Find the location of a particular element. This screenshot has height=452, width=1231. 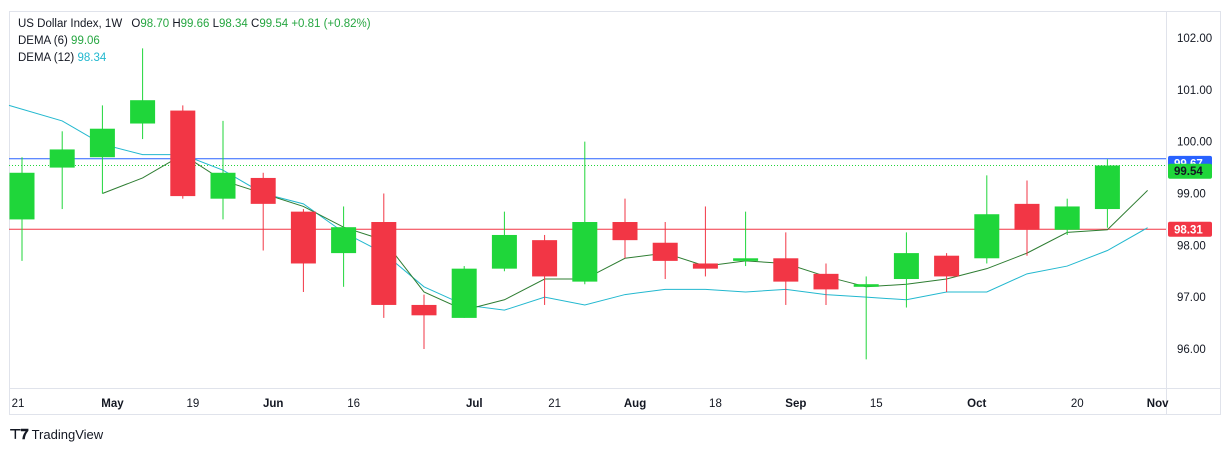

dema6-legend: DEMA (6) 99.06 is located at coordinates (59, 41).